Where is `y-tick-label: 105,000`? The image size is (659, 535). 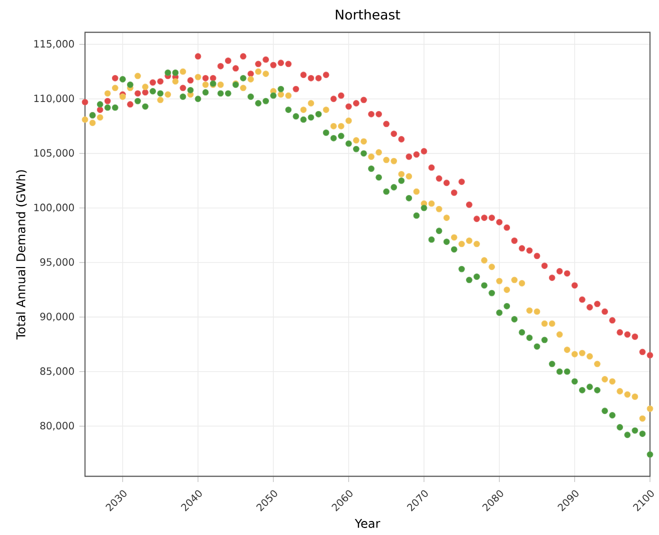 y-tick-label: 105,000 is located at coordinates (54, 153).